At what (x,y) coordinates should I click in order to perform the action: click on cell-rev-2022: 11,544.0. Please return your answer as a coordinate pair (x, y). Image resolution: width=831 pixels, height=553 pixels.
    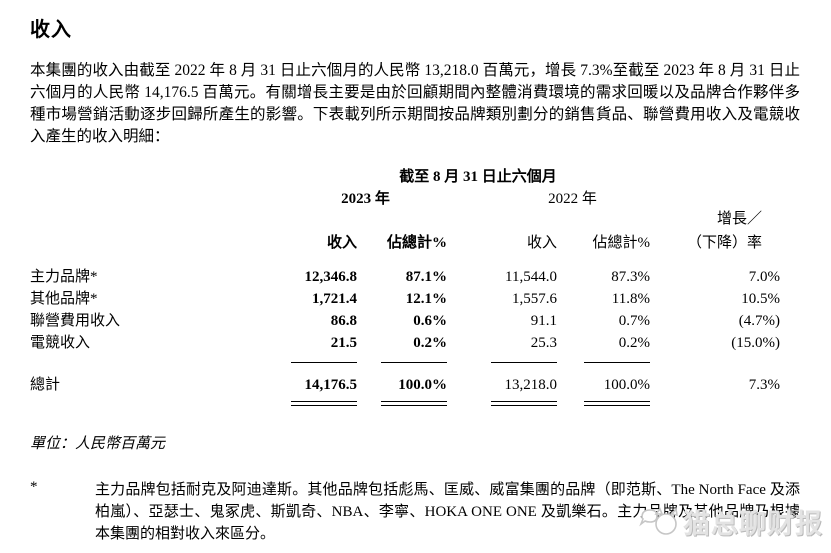
    Looking at the image, I should click on (531, 277).